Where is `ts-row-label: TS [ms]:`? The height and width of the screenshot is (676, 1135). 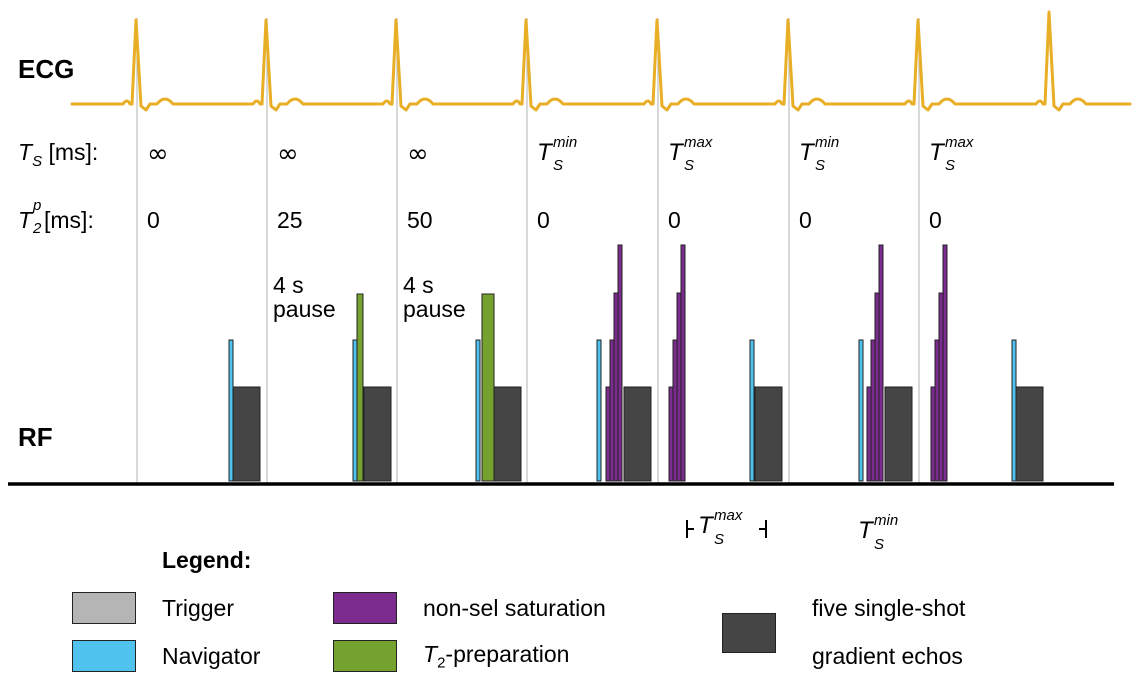 ts-row-label: TS [ms]: is located at coordinates (58, 154).